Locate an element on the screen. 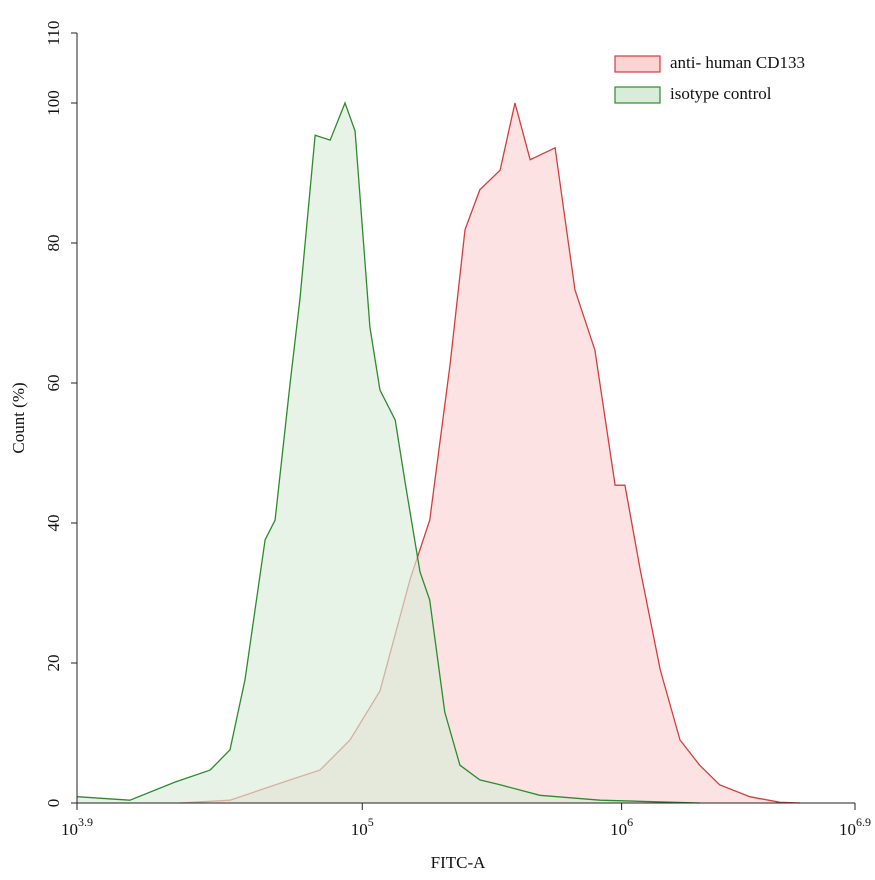 This screenshot has width=875, height=880. y-tick-label: 20 is located at coordinates (53, 663).